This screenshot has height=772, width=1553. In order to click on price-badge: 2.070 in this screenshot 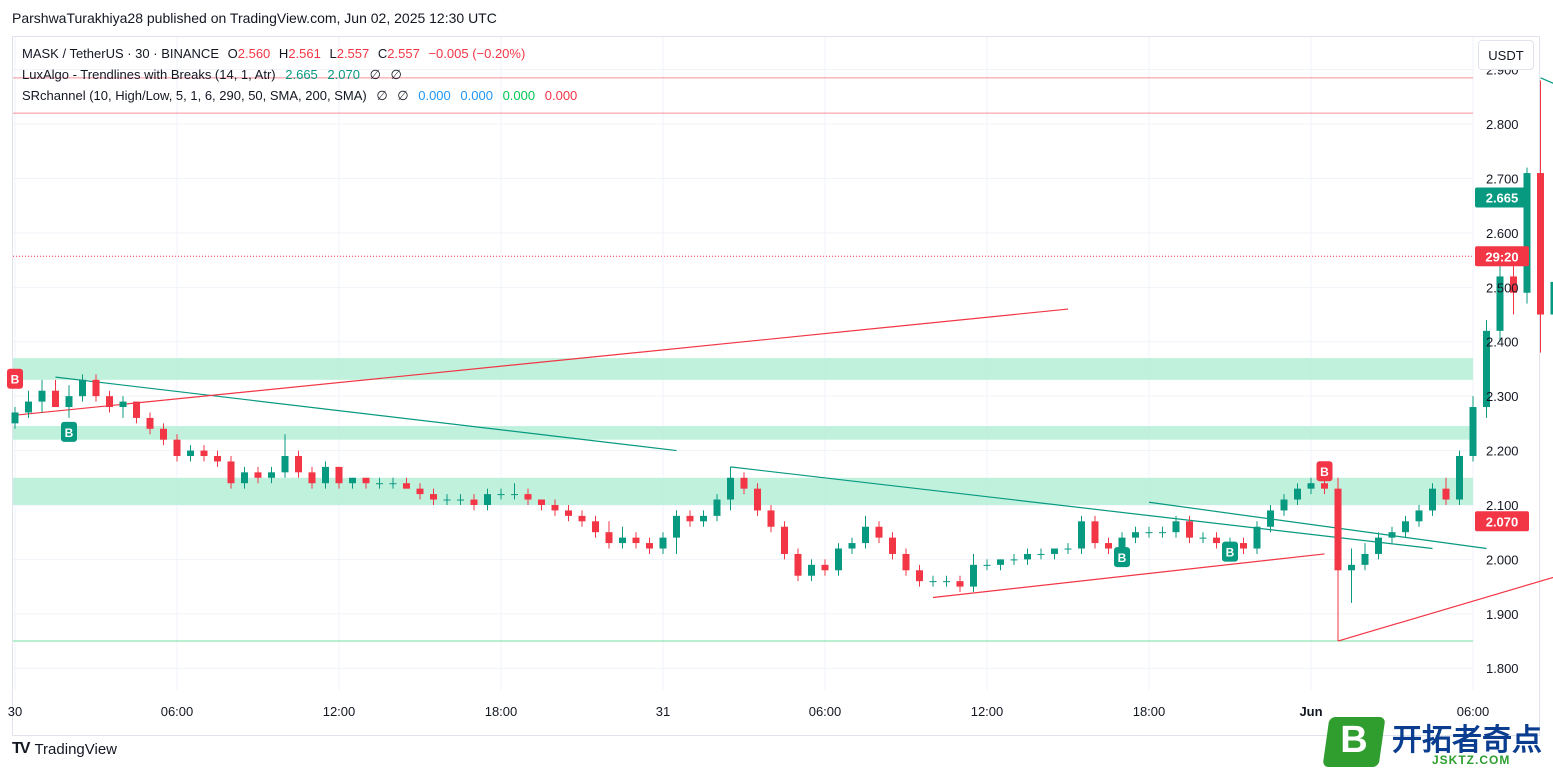, I will do `click(1502, 521)`.